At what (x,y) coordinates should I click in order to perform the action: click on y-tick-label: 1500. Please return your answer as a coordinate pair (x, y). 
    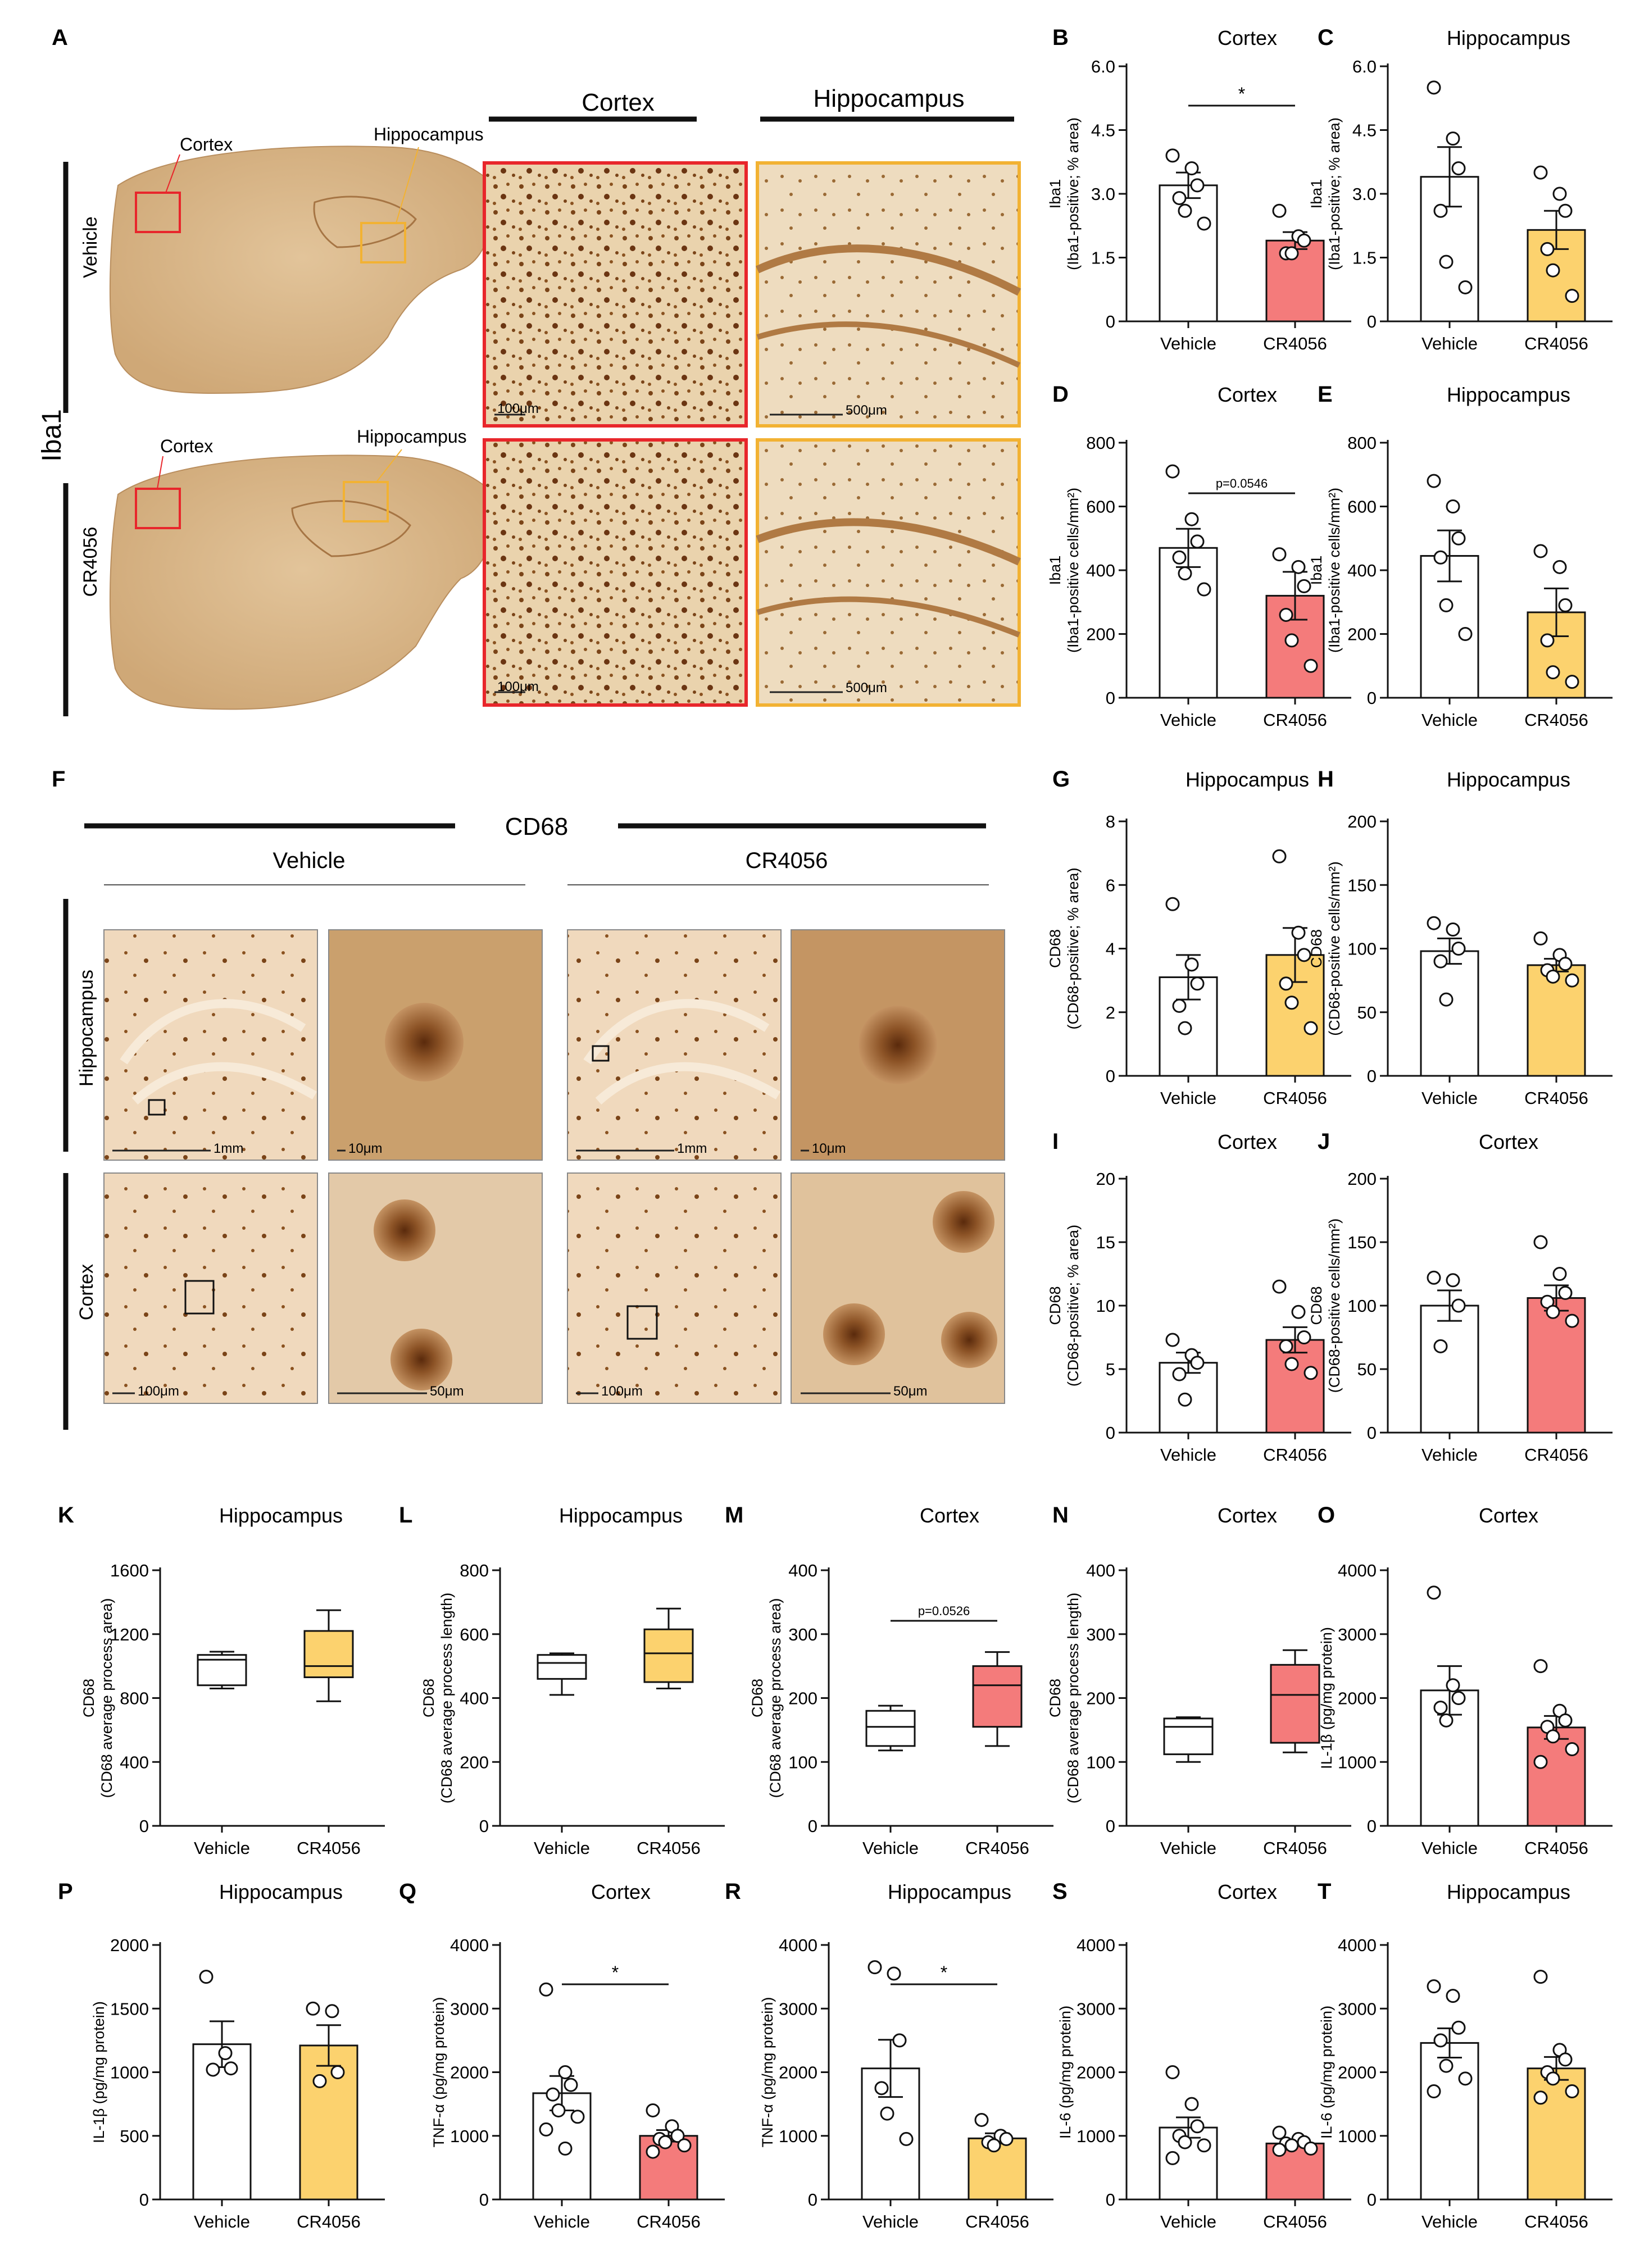
    Looking at the image, I should click on (129, 2009).